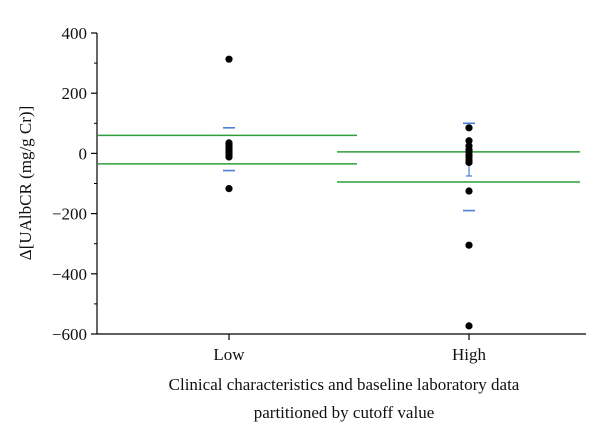 The width and height of the screenshot is (600, 448). I want to click on reference-lines, so click(339, 158).